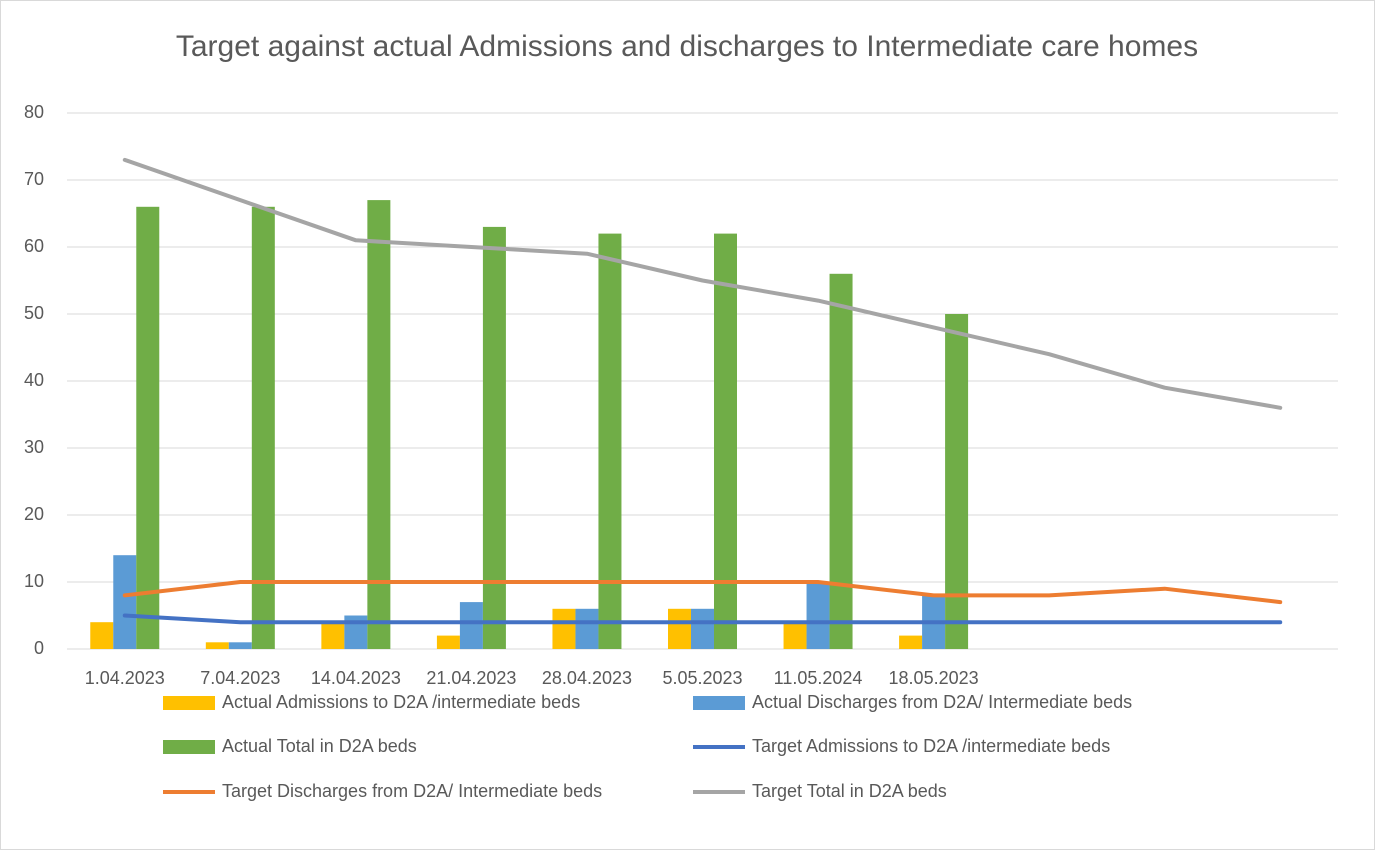 The height and width of the screenshot is (850, 1375). I want to click on y-tick-label: 30, so click(34, 447).